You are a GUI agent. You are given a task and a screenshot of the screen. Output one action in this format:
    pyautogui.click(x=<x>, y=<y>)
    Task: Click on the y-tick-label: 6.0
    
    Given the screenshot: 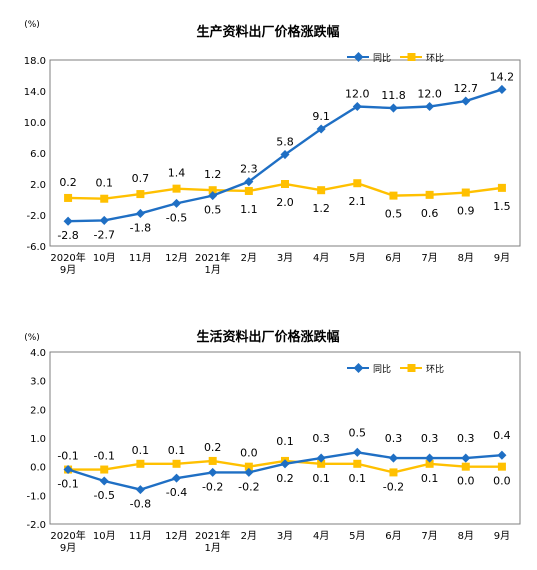 What is the action you would take?
    pyautogui.click(x=38, y=154)
    